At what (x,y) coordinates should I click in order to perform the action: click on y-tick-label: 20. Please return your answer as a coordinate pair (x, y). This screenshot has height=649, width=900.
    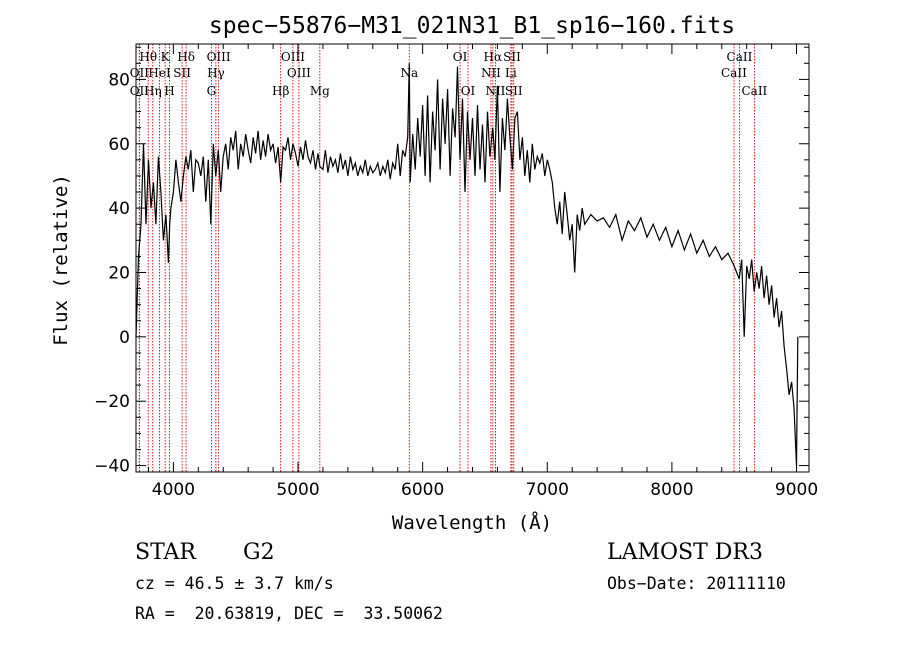
    Looking at the image, I should click on (119, 273).